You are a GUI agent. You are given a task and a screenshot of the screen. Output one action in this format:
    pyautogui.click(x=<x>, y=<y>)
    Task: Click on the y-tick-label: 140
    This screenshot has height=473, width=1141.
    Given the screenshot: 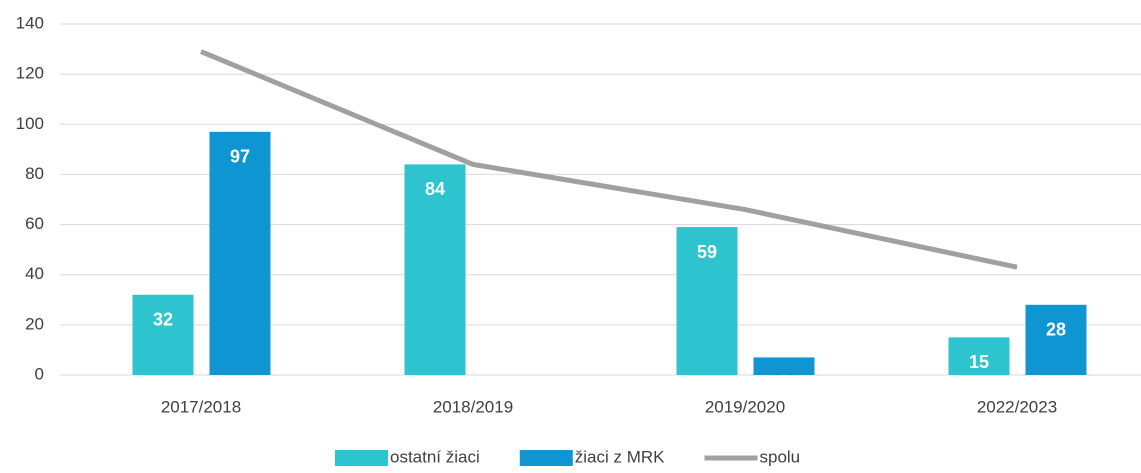 What is the action you would take?
    pyautogui.click(x=30, y=22)
    